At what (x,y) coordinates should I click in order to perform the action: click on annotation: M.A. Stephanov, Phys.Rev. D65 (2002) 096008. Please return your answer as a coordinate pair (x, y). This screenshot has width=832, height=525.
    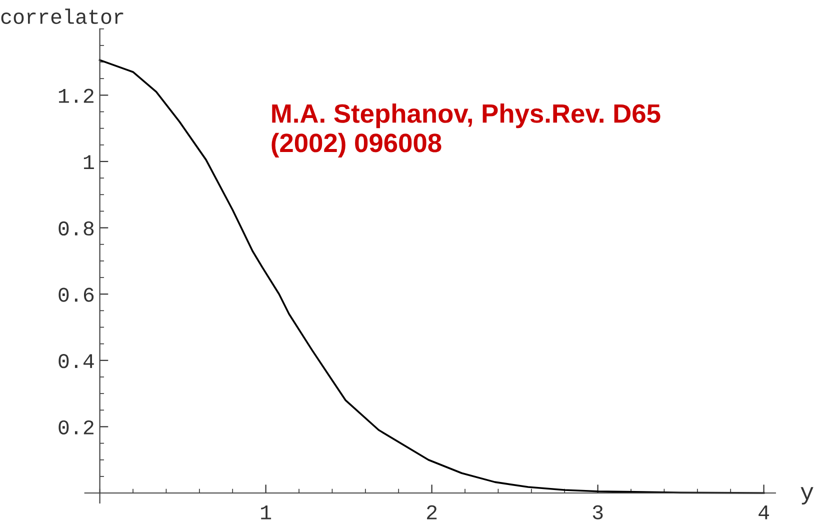
    Looking at the image, I should click on (466, 131).